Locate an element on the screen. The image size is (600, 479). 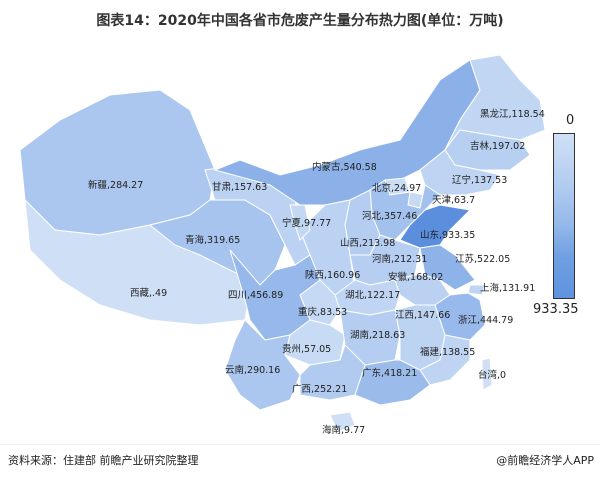
province-label: 浙江,444.79 is located at coordinates (485, 320).